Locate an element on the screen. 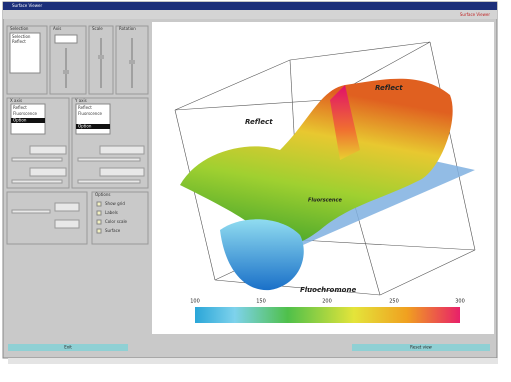  button-label: Exit is located at coordinates (68, 347).